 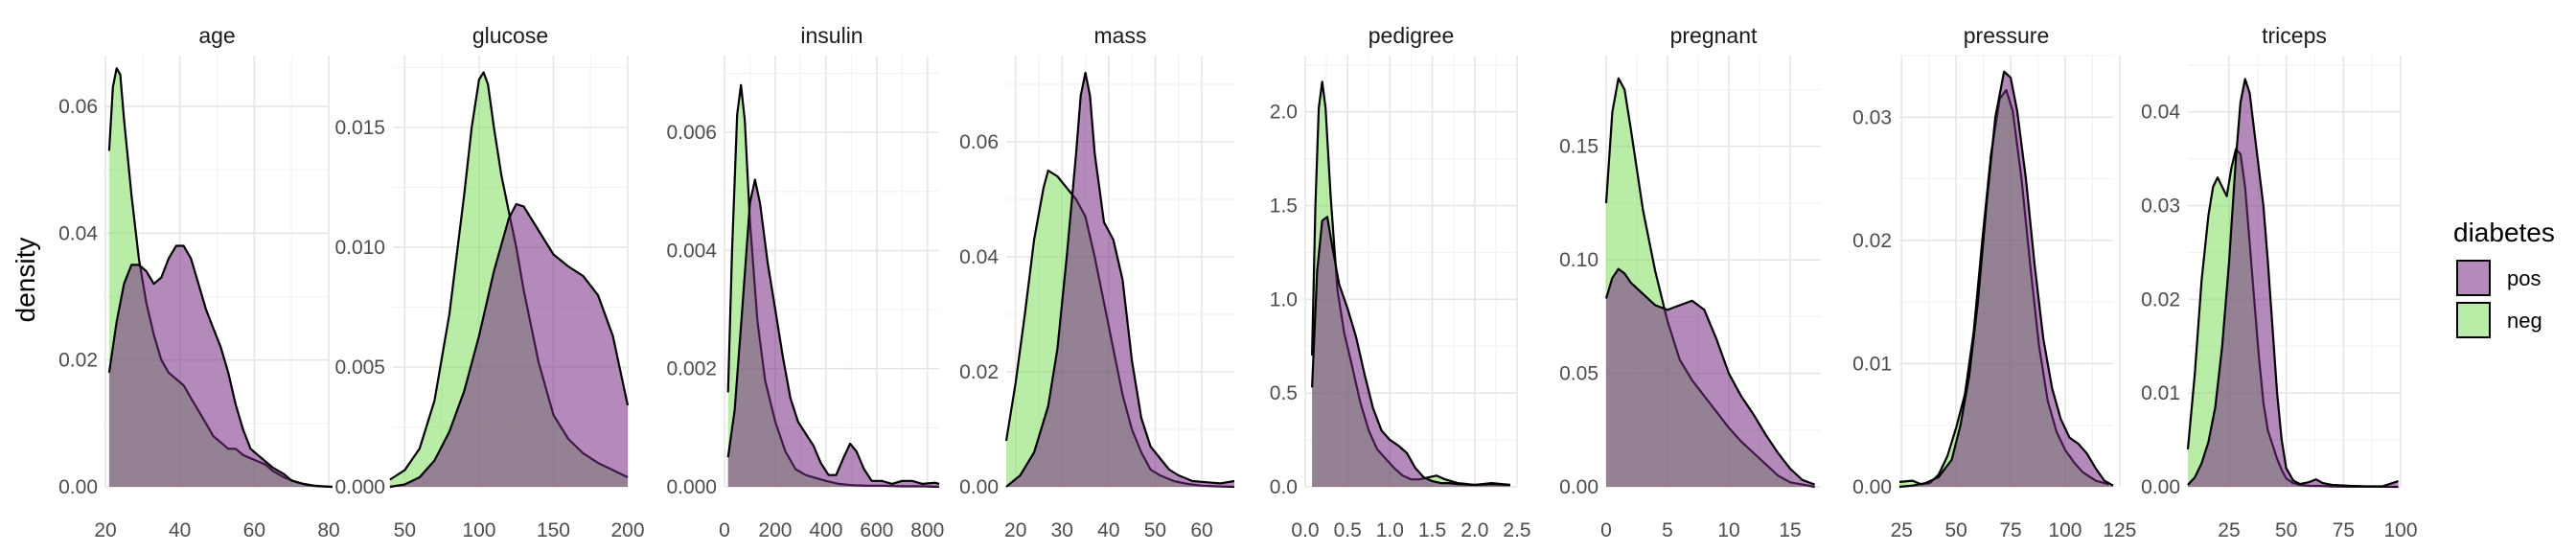 I want to click on legend-title: diabetes, so click(x=2504, y=232).